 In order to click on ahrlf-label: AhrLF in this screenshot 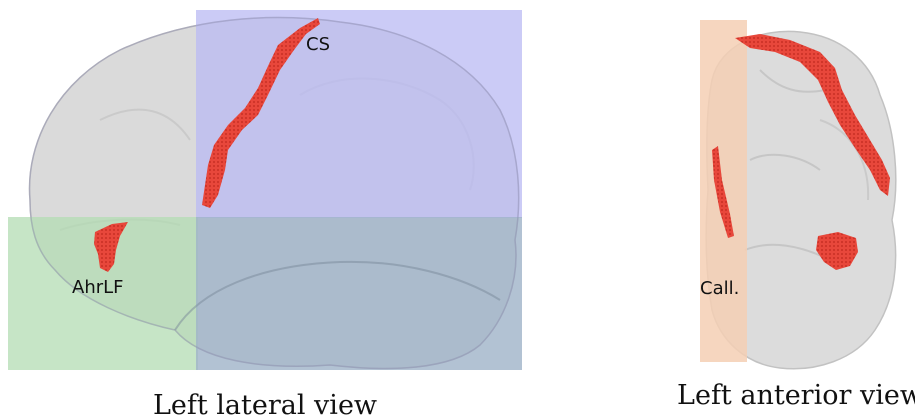, I will do `click(98, 287)`.